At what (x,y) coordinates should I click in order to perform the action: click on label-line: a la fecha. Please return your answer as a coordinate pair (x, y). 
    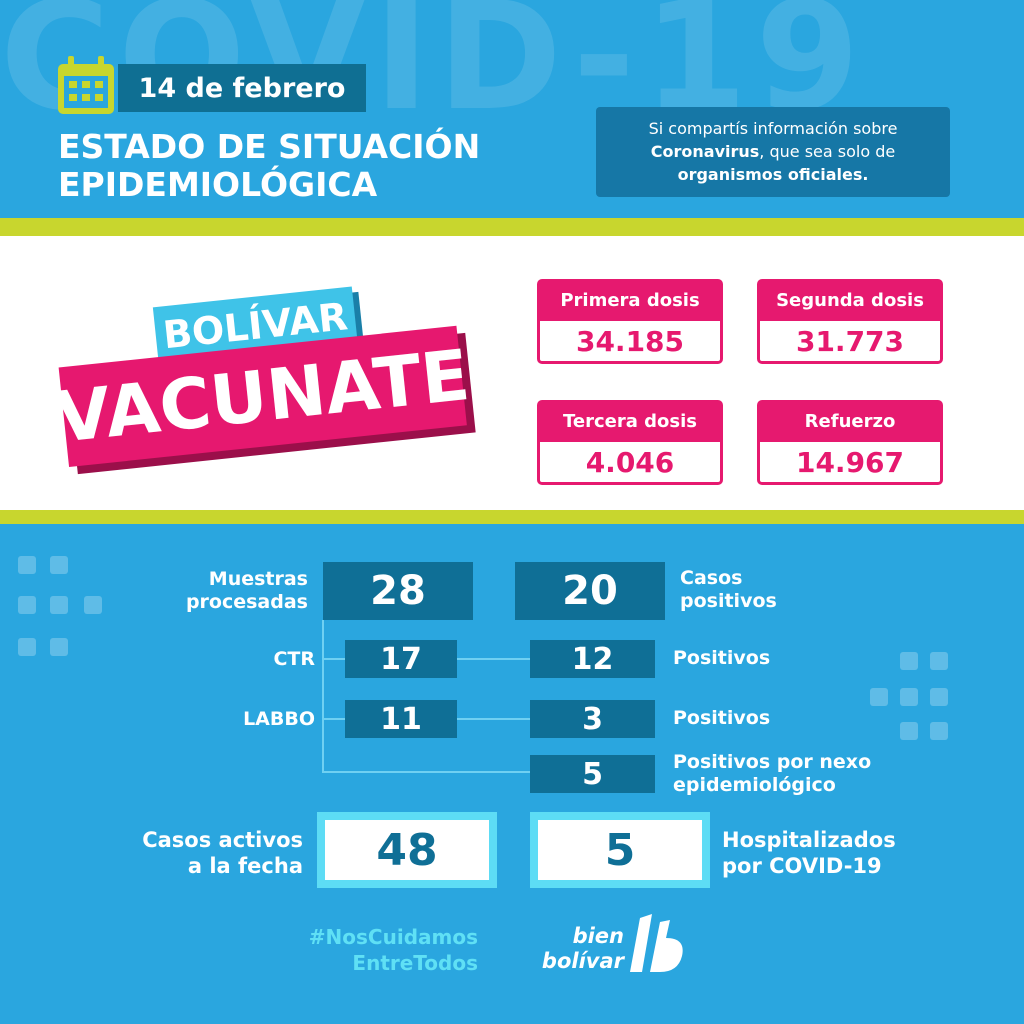
    Looking at the image, I should click on (245, 866).